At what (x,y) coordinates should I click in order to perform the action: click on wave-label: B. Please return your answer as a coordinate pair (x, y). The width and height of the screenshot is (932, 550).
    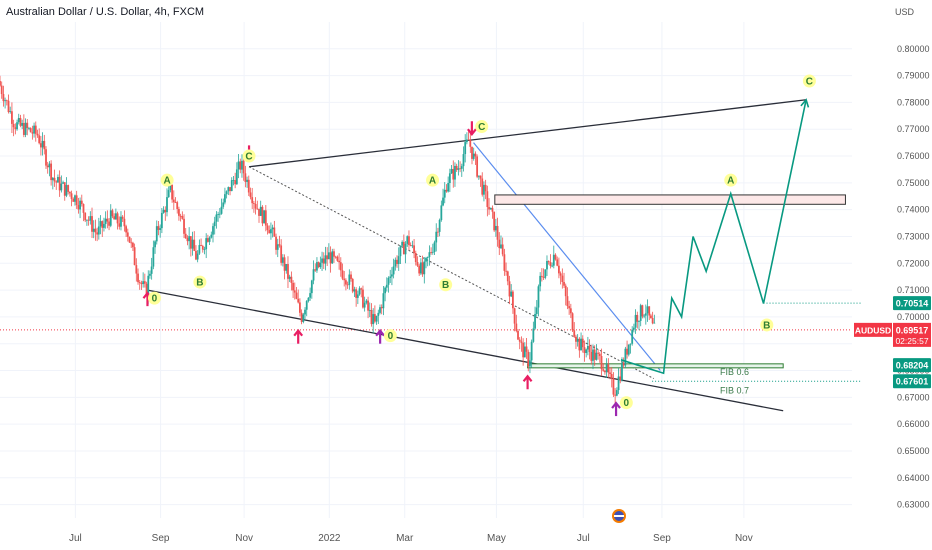
    Looking at the image, I should click on (767, 325).